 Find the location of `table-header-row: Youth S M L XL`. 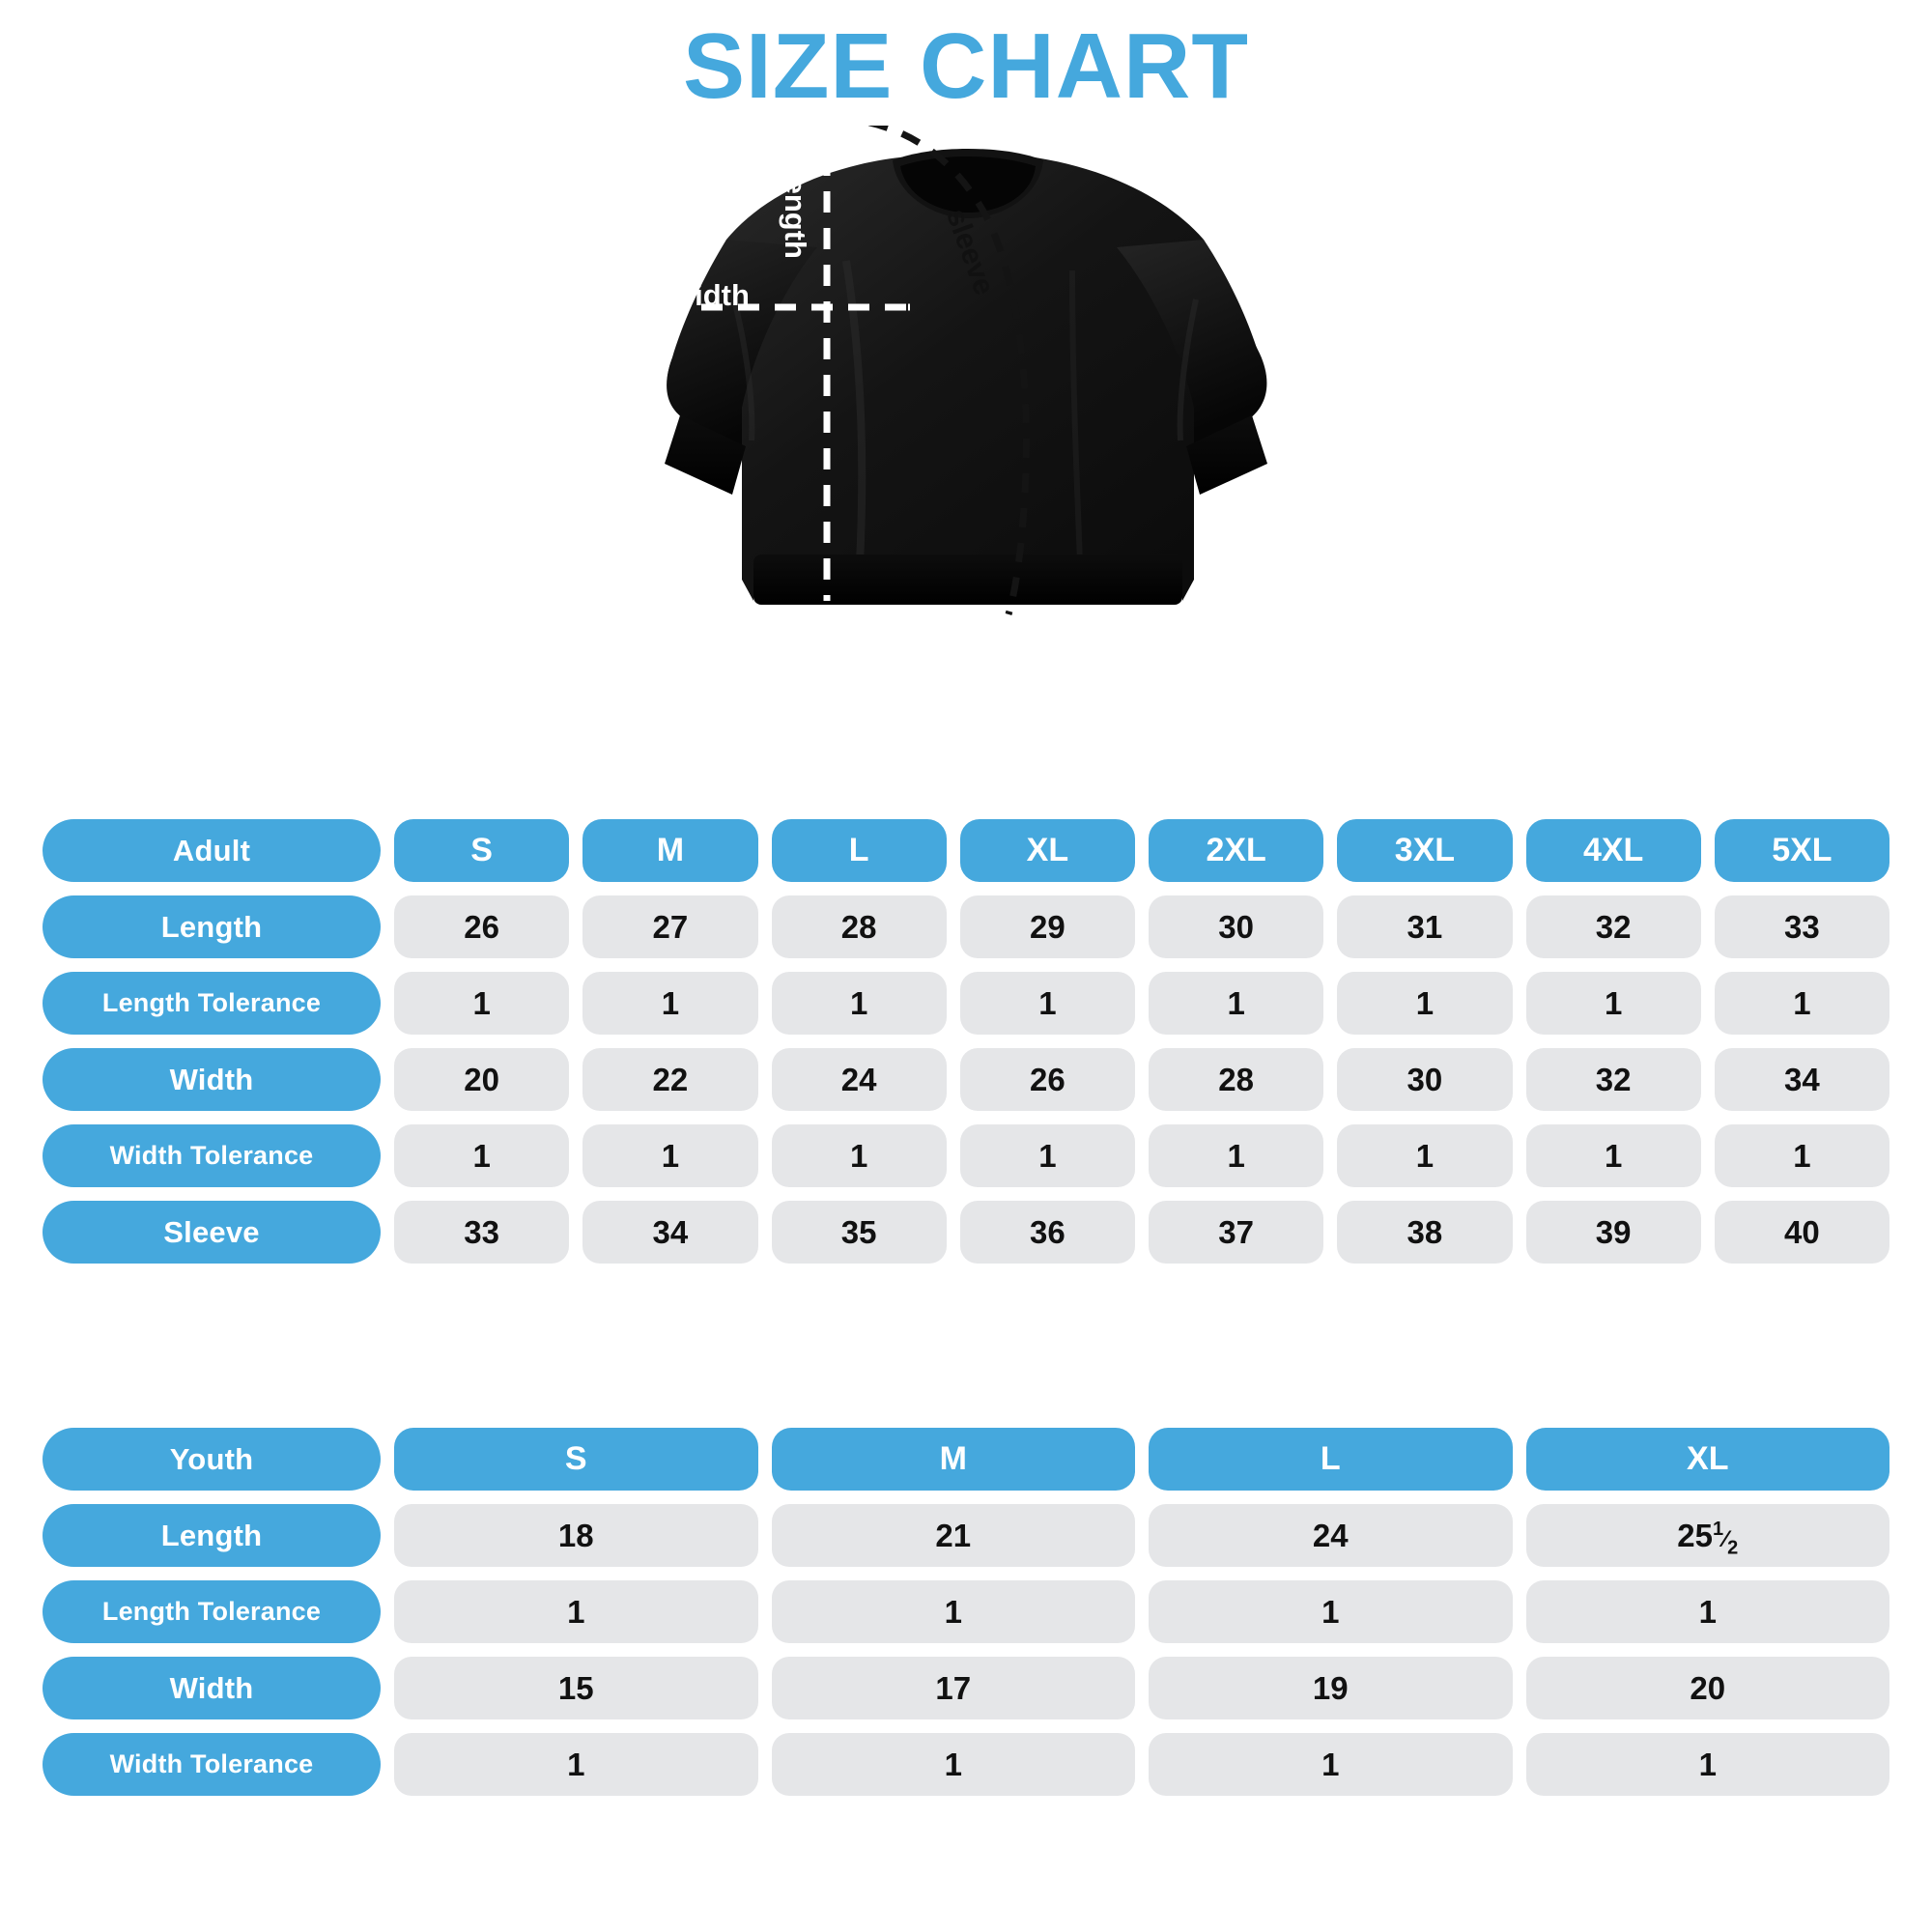

table-header-row: Youth S M L XL is located at coordinates (966, 1459).